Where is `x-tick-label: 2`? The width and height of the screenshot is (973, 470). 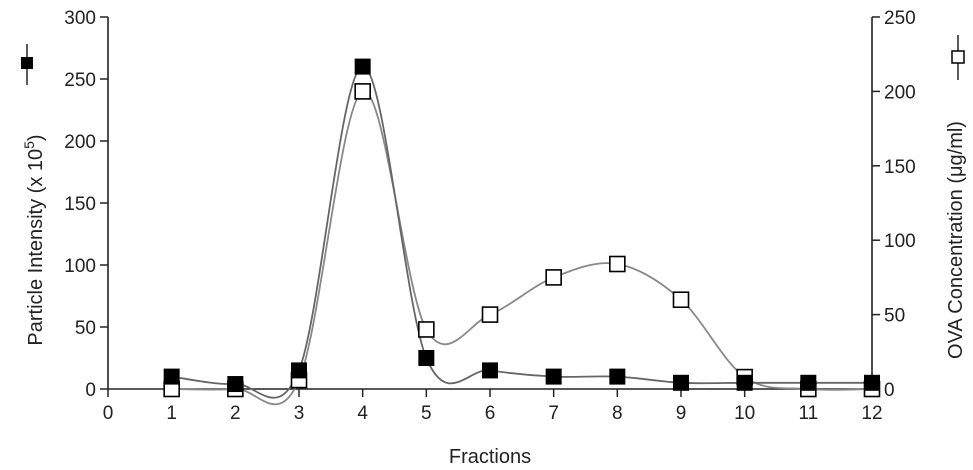 x-tick-label: 2 is located at coordinates (235, 413).